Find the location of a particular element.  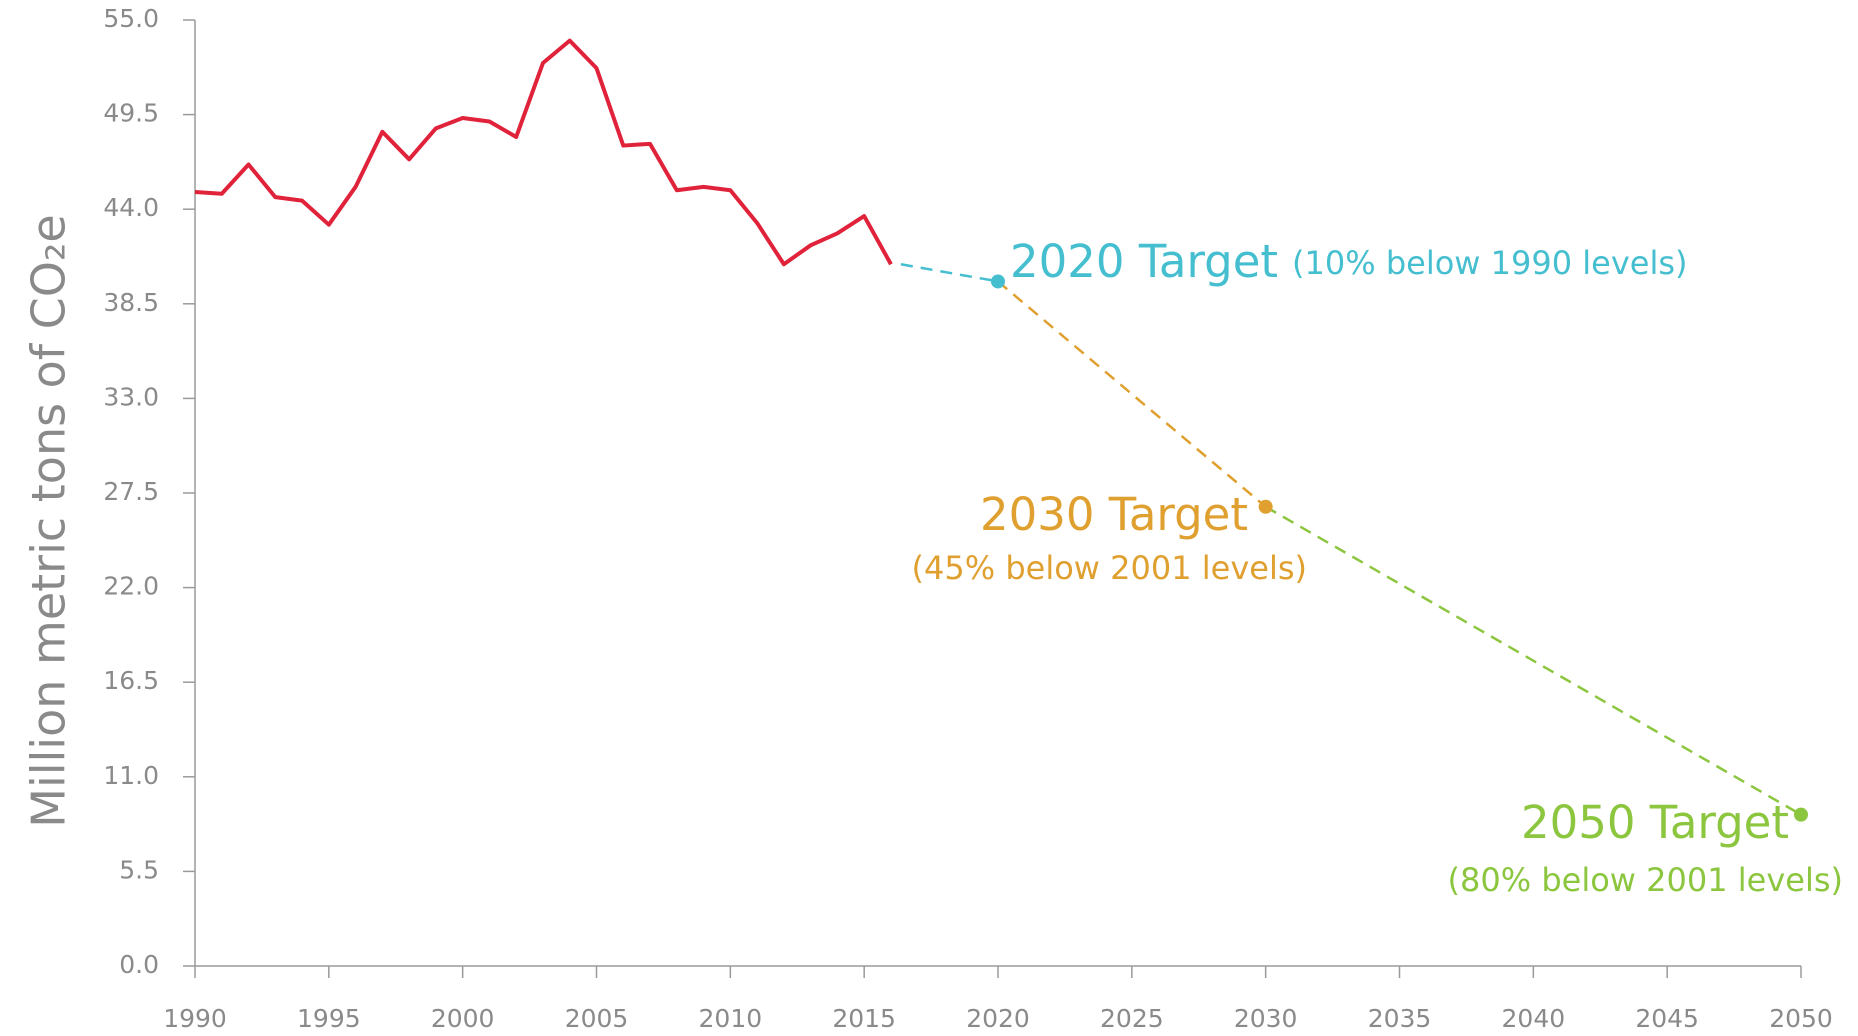

annotation-title: 2050 Target is located at coordinates (1655, 822).